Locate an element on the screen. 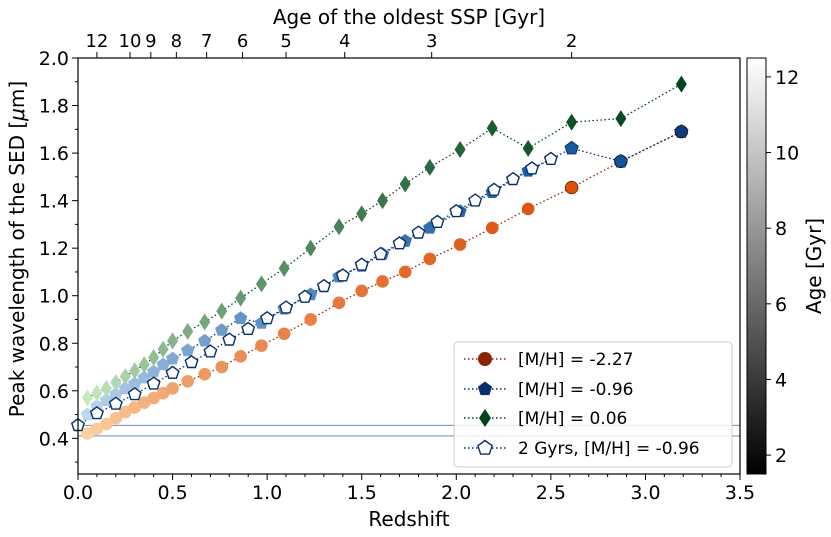  top-tick-label: 6 is located at coordinates (242, 41).